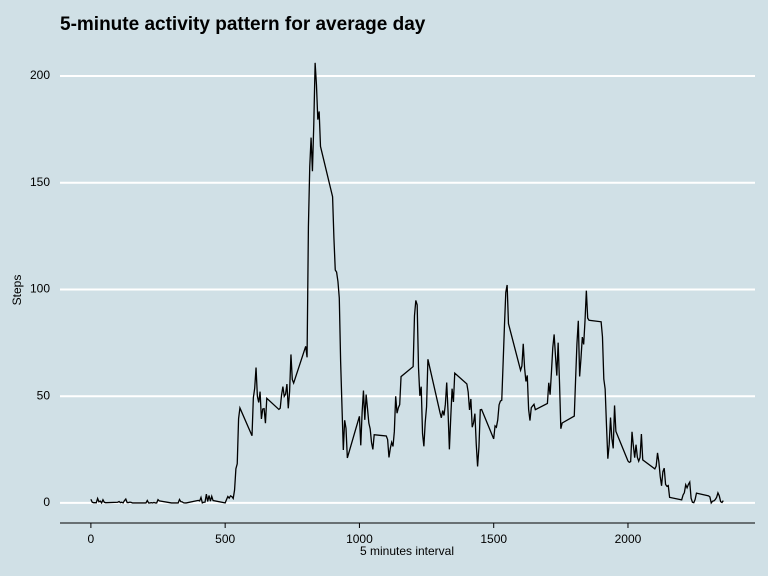 The image size is (768, 576). What do you see at coordinates (628, 539) in the screenshot?
I see `x-tick-label: 2000` at bounding box center [628, 539].